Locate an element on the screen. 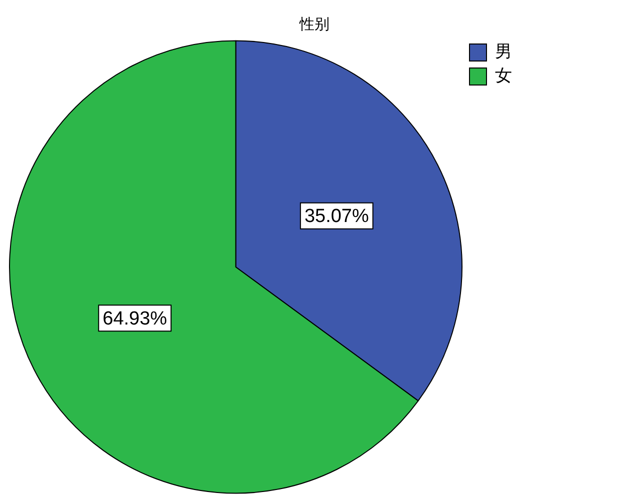 Image resolution: width=629 pixels, height=504 pixels. data-label: 64.93% is located at coordinates (135, 319).